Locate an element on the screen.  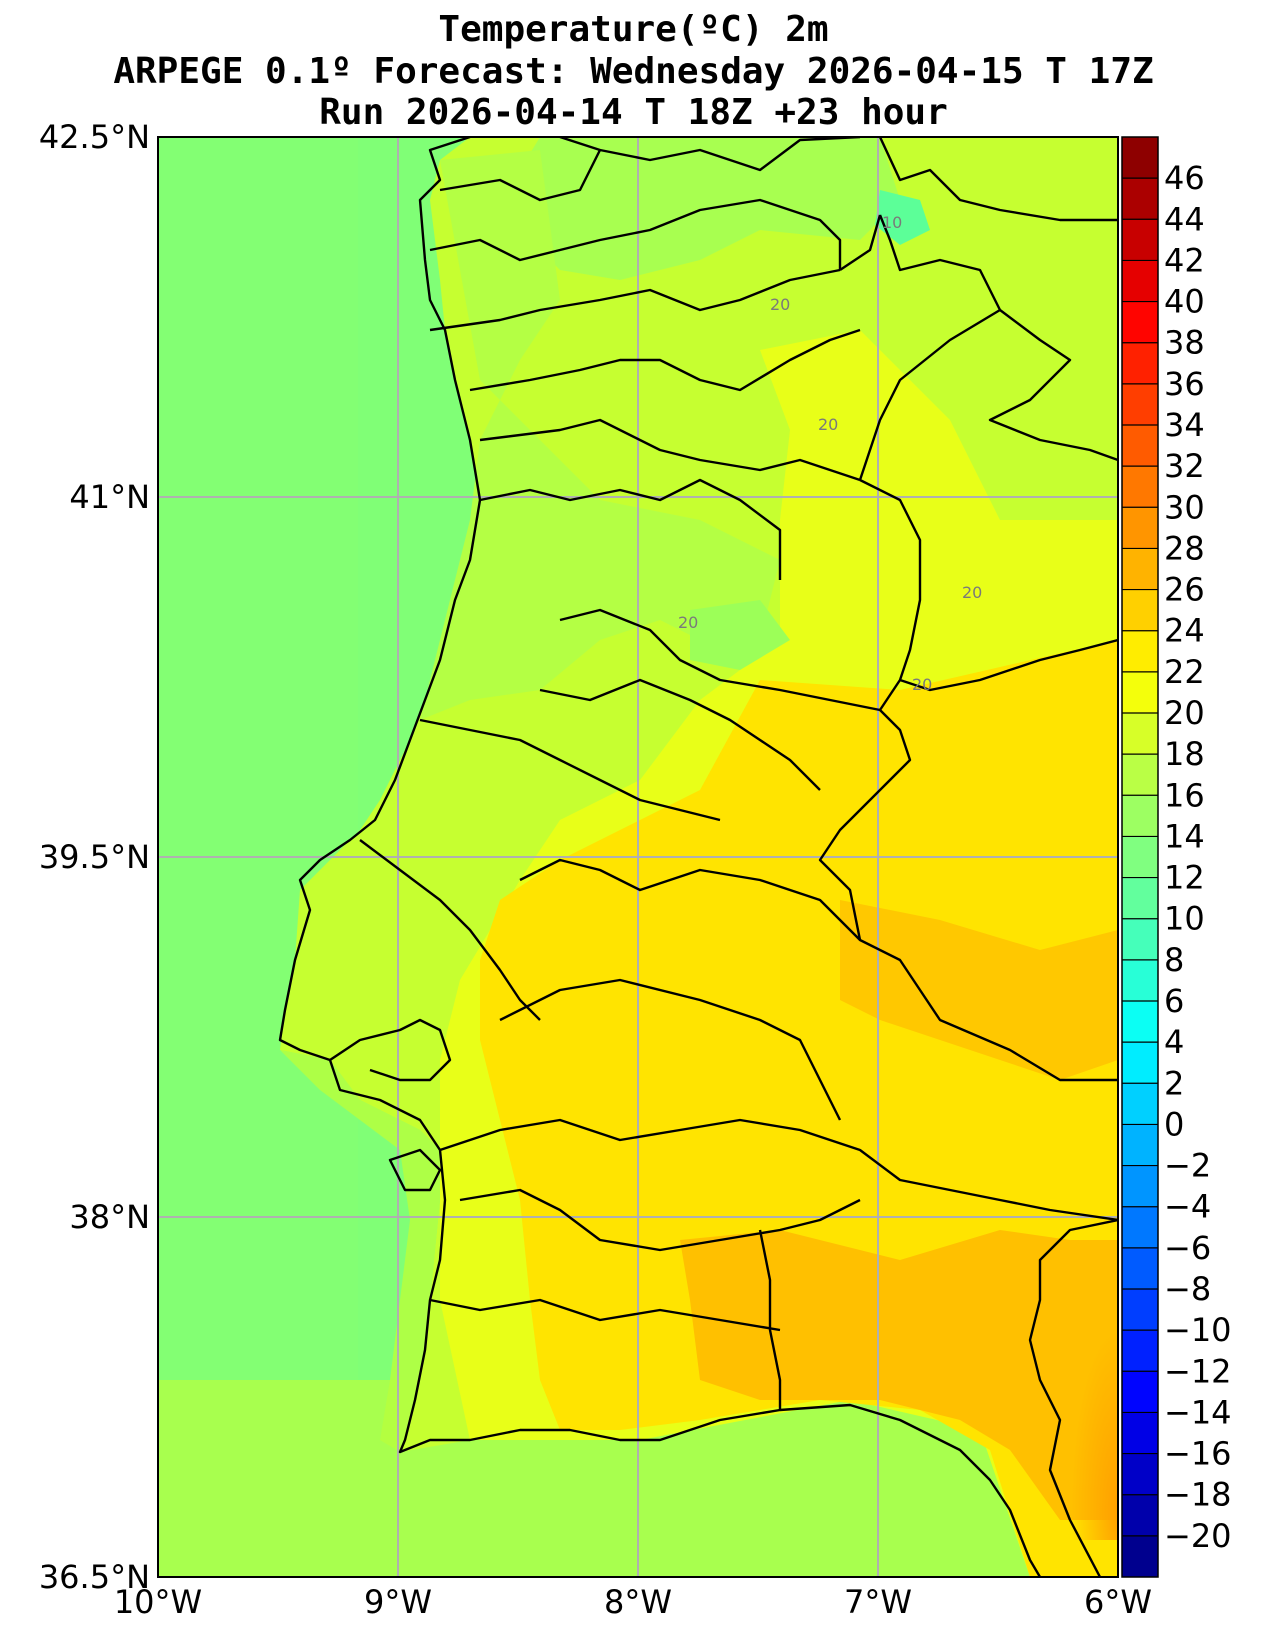
colorbar-label: 10 is located at coordinates (1184, 919).